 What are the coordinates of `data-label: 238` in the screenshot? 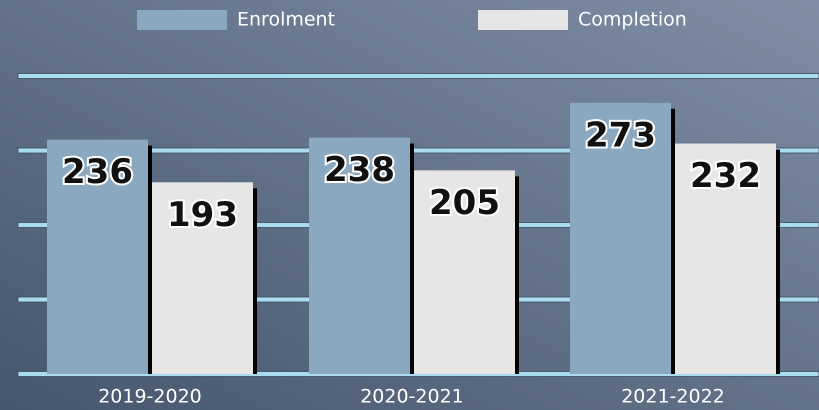 It's located at (359, 170).